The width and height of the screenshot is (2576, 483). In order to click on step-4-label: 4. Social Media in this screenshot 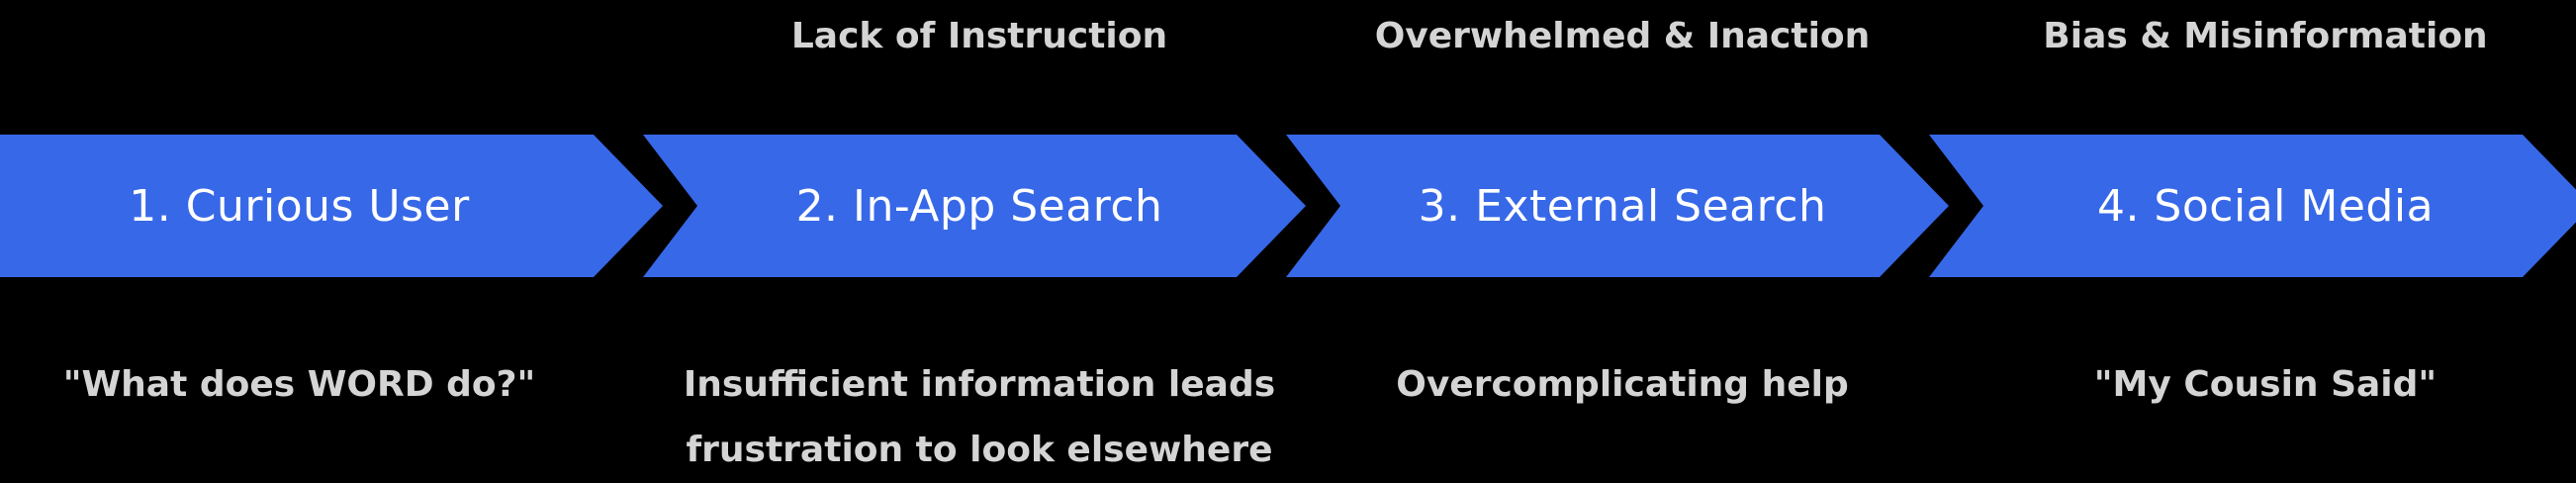, I will do `click(2265, 206)`.